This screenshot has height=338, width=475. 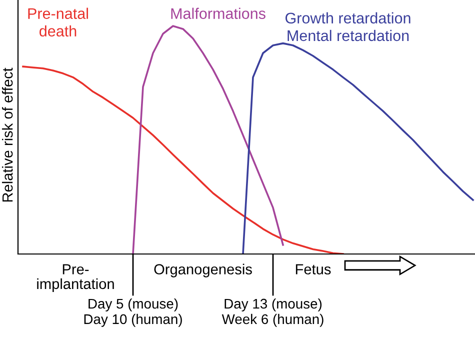 What do you see at coordinates (58, 22) in the screenshot?
I see `series-label: Pre-natal death` at bounding box center [58, 22].